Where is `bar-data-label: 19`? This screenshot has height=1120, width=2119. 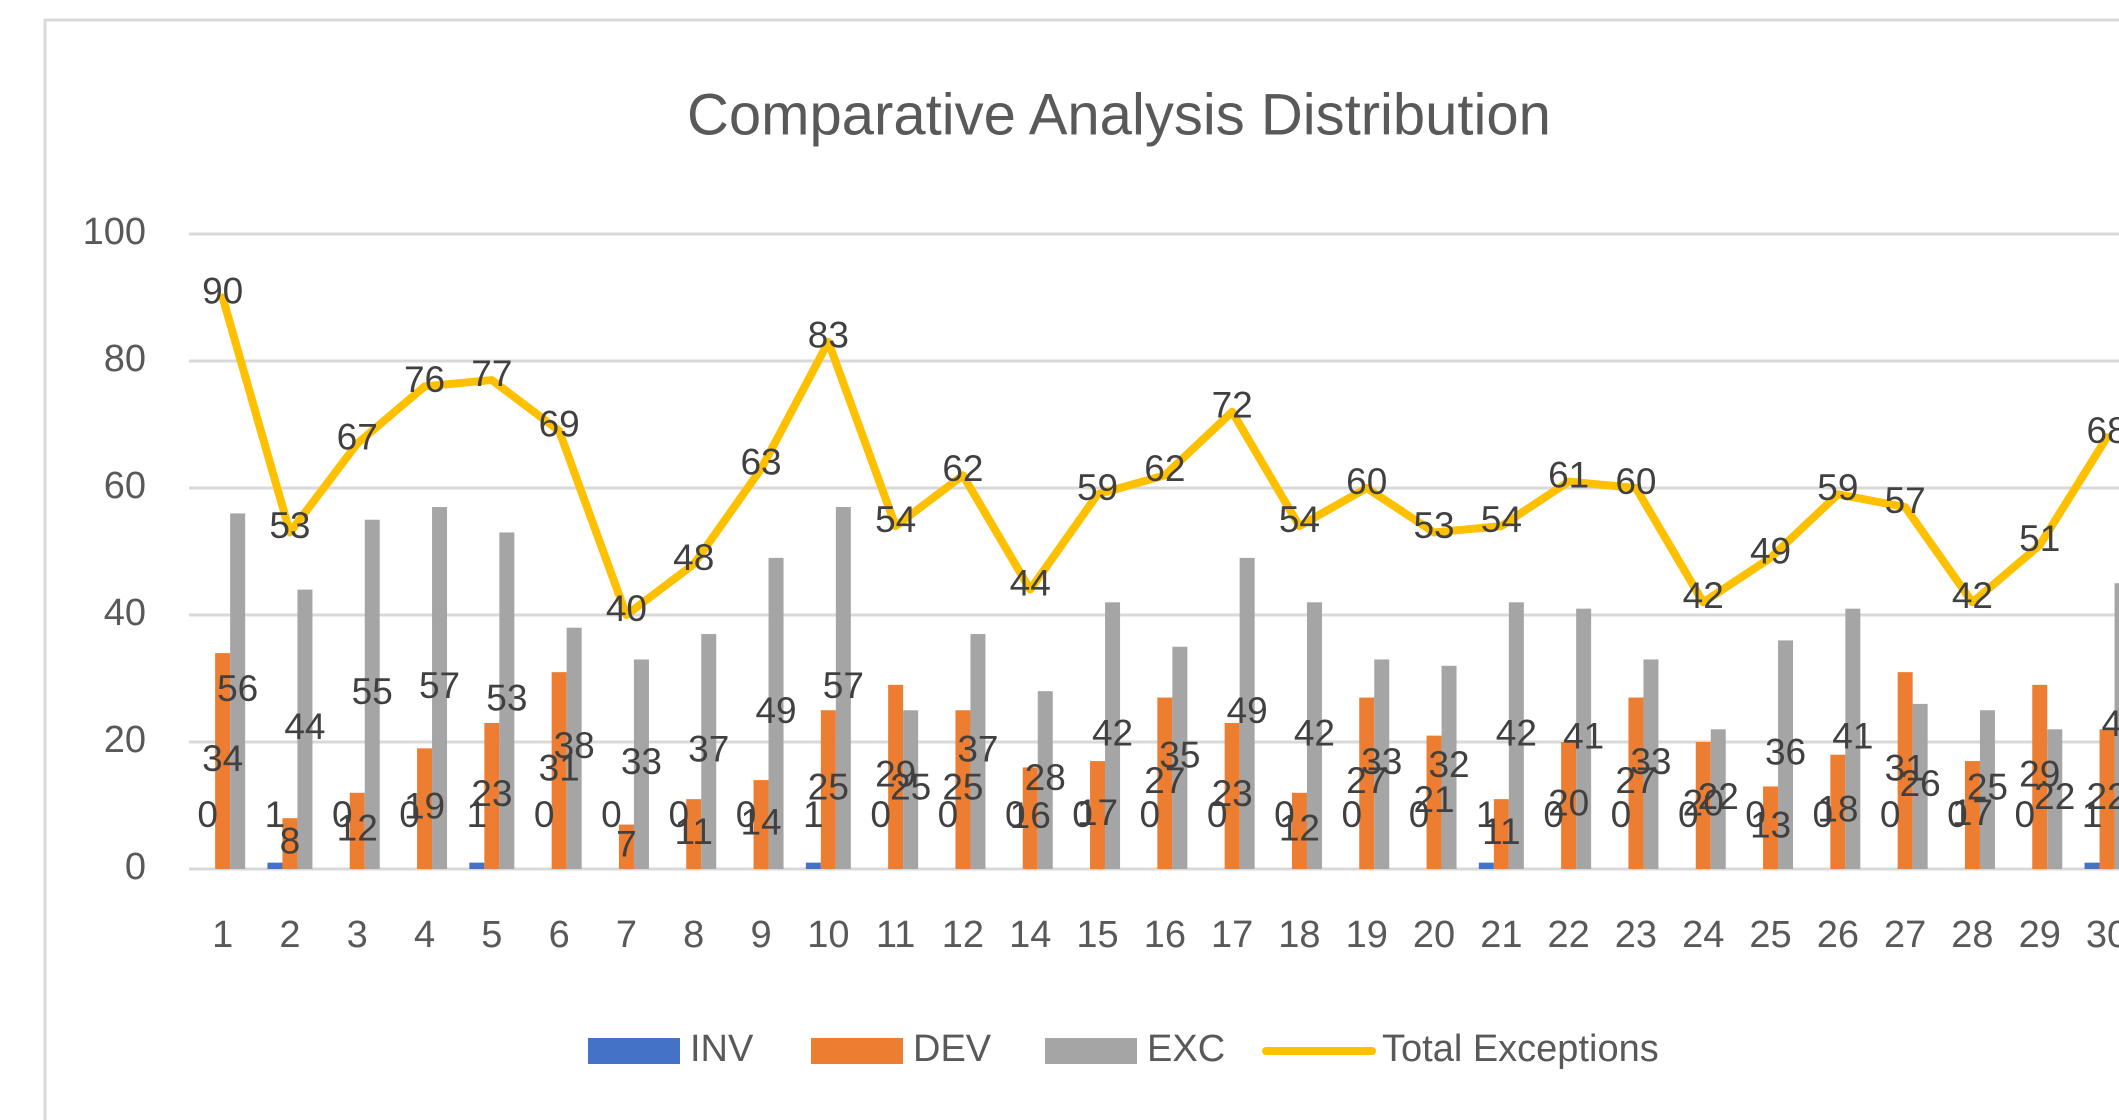
bar-data-label: 19 is located at coordinates (424, 805).